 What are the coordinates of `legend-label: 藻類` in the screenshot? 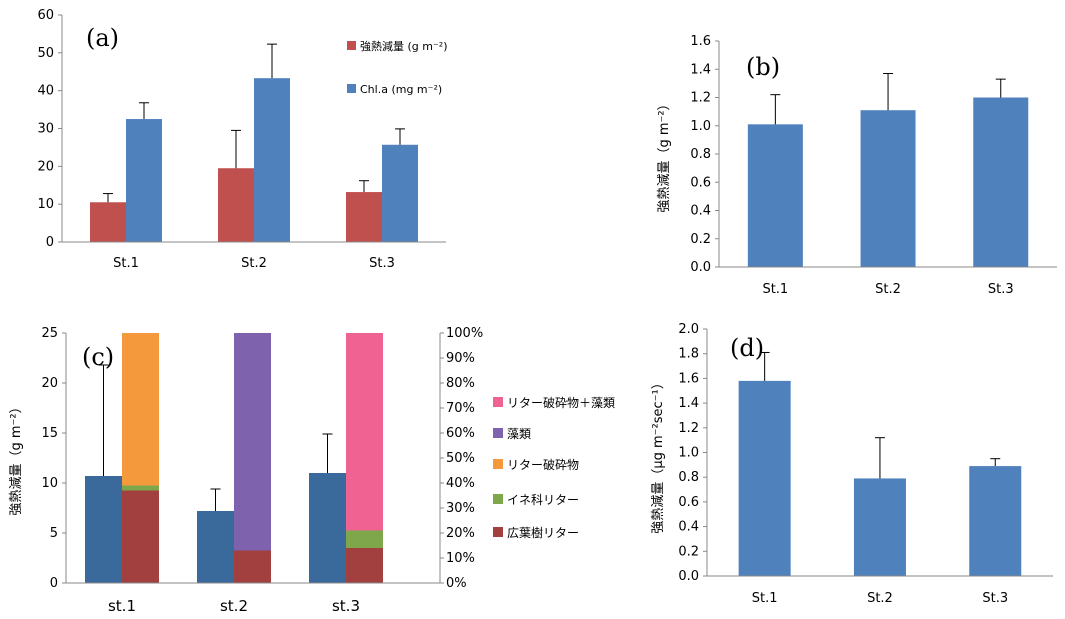 It's located at (519, 434).